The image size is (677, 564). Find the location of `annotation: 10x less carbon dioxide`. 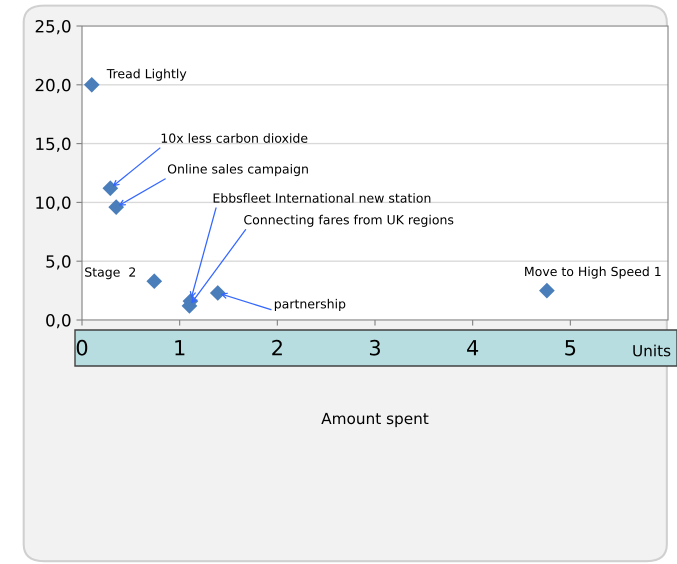

annotation: 10x less carbon dioxide is located at coordinates (235, 138).